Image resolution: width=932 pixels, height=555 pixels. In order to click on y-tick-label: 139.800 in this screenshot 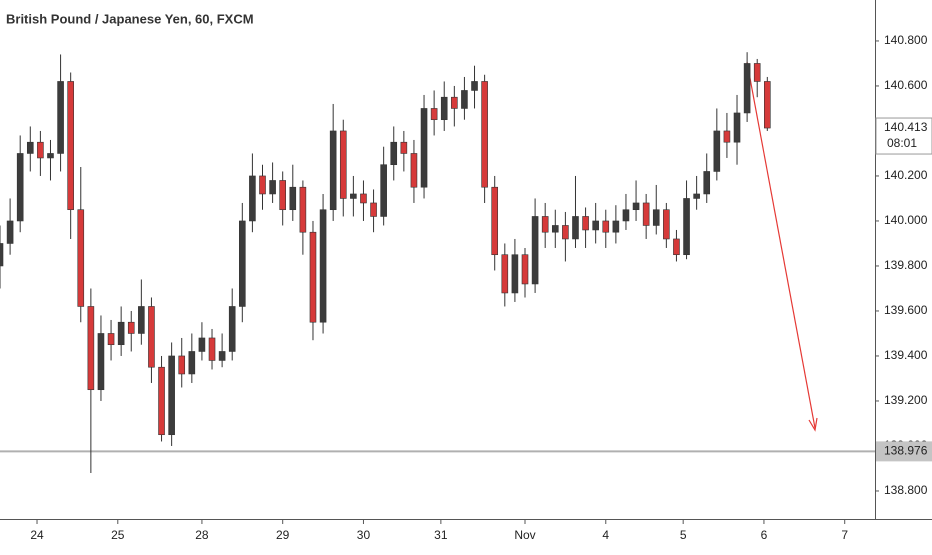, I will do `click(906, 265)`.